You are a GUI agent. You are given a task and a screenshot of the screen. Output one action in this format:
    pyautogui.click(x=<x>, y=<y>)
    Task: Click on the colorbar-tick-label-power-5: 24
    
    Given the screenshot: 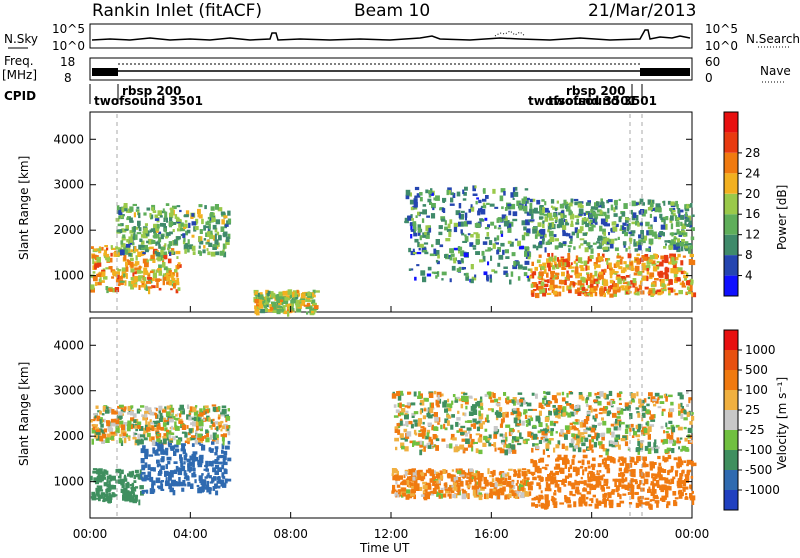 What is the action you would take?
    pyautogui.click(x=752, y=173)
    